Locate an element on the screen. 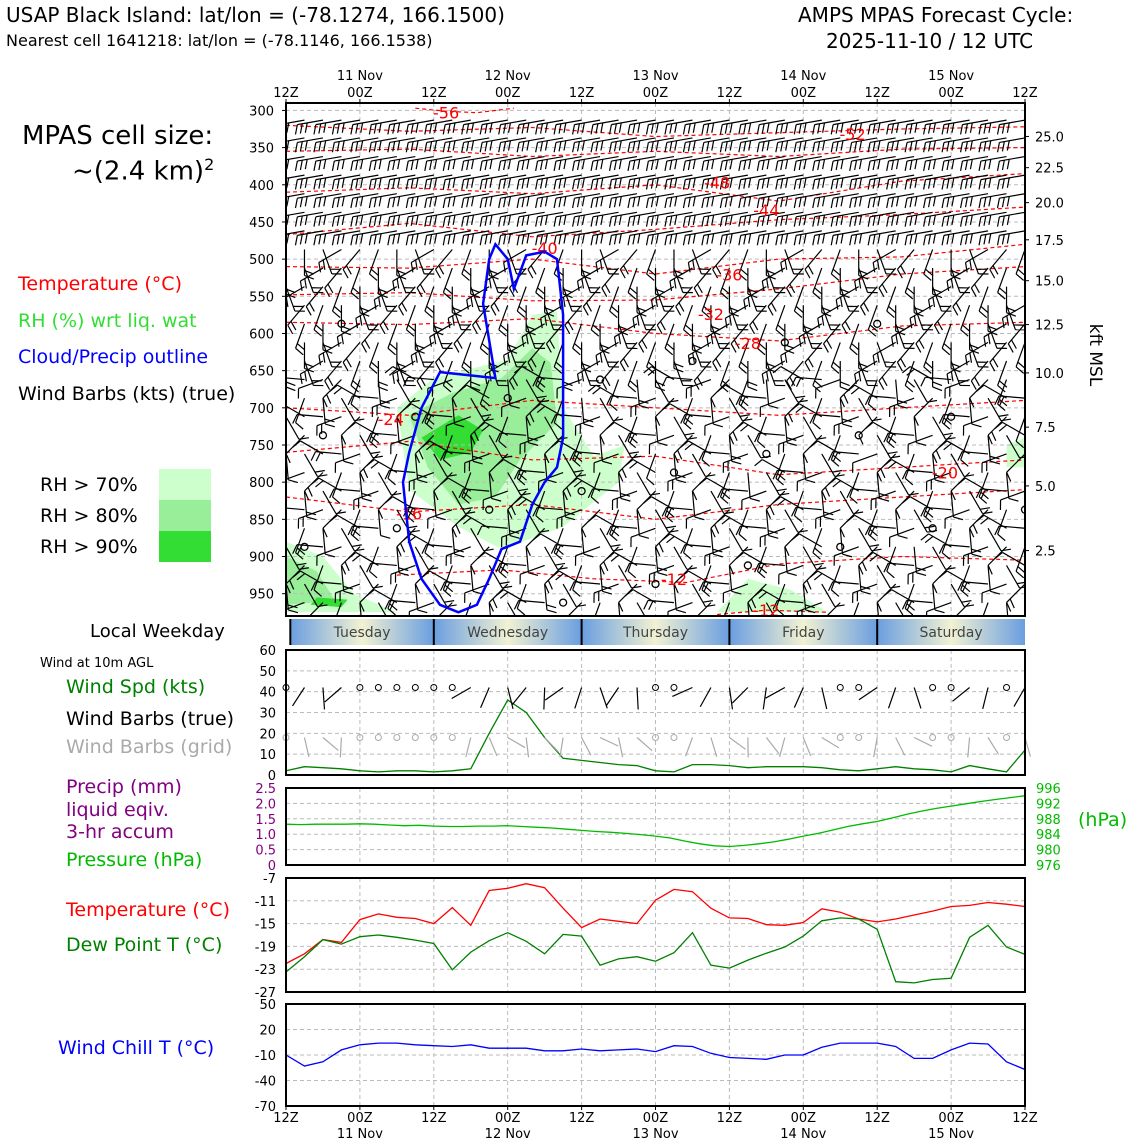 The width and height of the screenshot is (1140, 1140). calm-wind-circle is located at coordinates (859, 687).